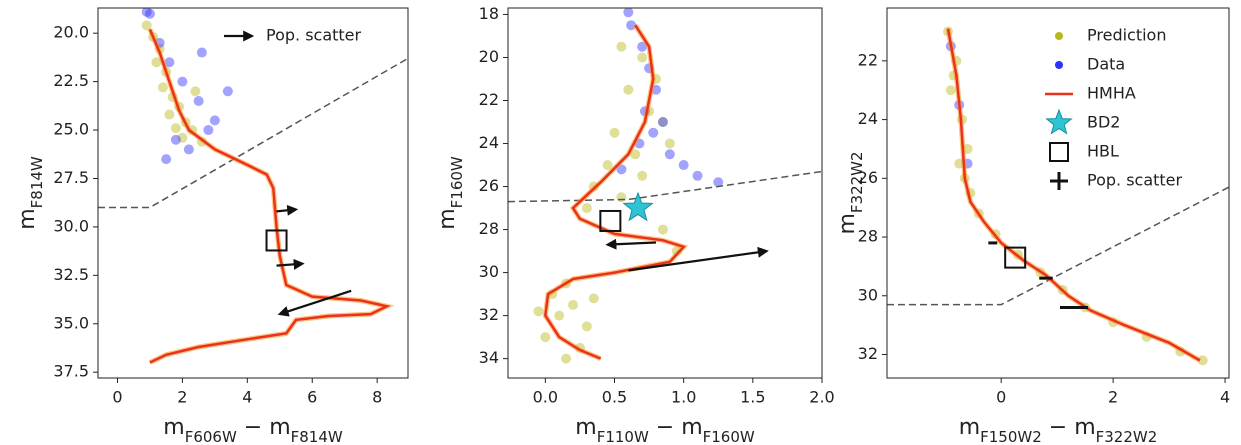 The height and width of the screenshot is (445, 1241). Describe the element at coordinates (489, 185) in the screenshot. I see `y-tick-label: 26` at that location.